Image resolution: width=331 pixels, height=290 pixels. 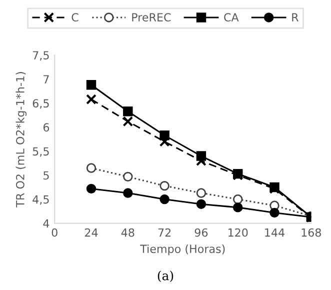 What do you see at coordinates (40, 200) in the screenshot?
I see `y-tick-label: 4,5` at bounding box center [40, 200].